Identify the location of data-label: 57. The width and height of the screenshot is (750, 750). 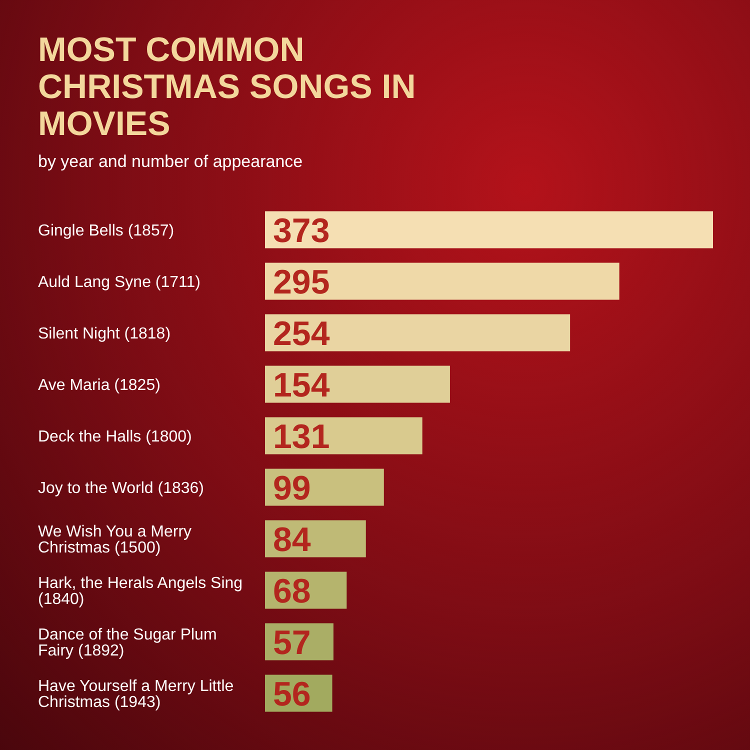
(292, 643).